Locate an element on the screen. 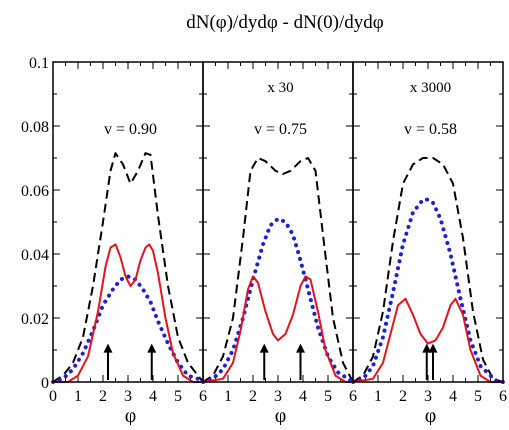 This screenshot has height=430, width=509. panel-multiplier-label: x 30 is located at coordinates (280, 88).